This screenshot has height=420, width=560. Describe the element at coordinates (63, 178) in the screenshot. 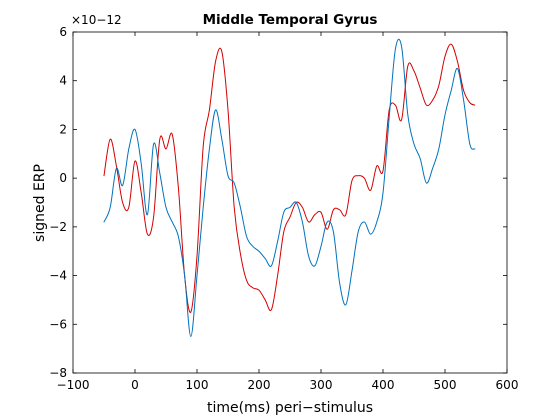

I see `y-tick-label: 0` at that location.